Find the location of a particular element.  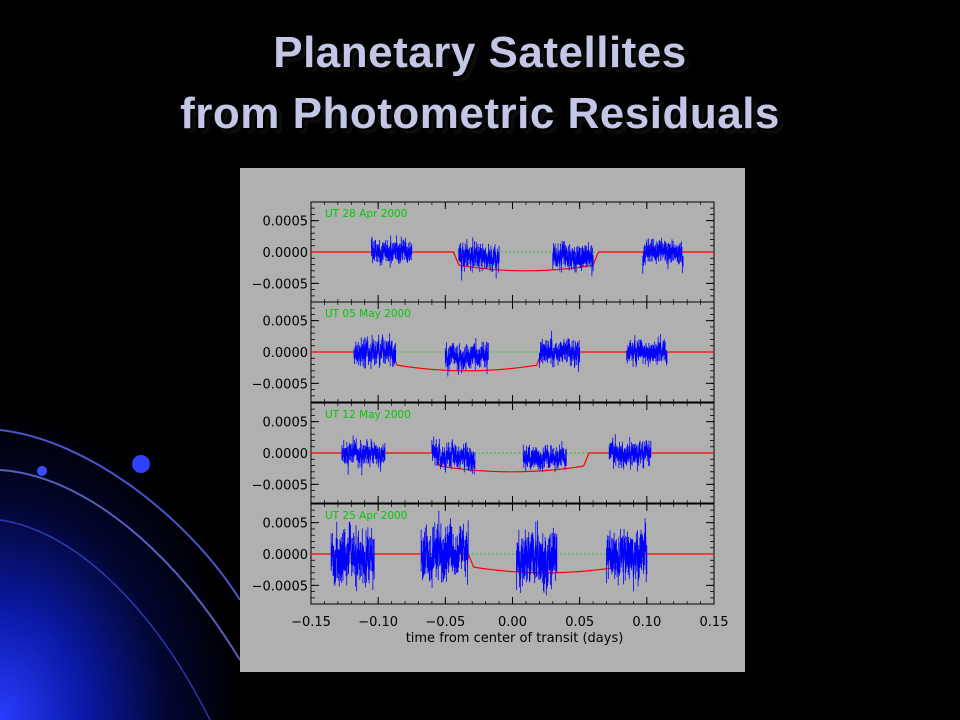

panel-label: UT 12 May 2000 is located at coordinates (368, 415).